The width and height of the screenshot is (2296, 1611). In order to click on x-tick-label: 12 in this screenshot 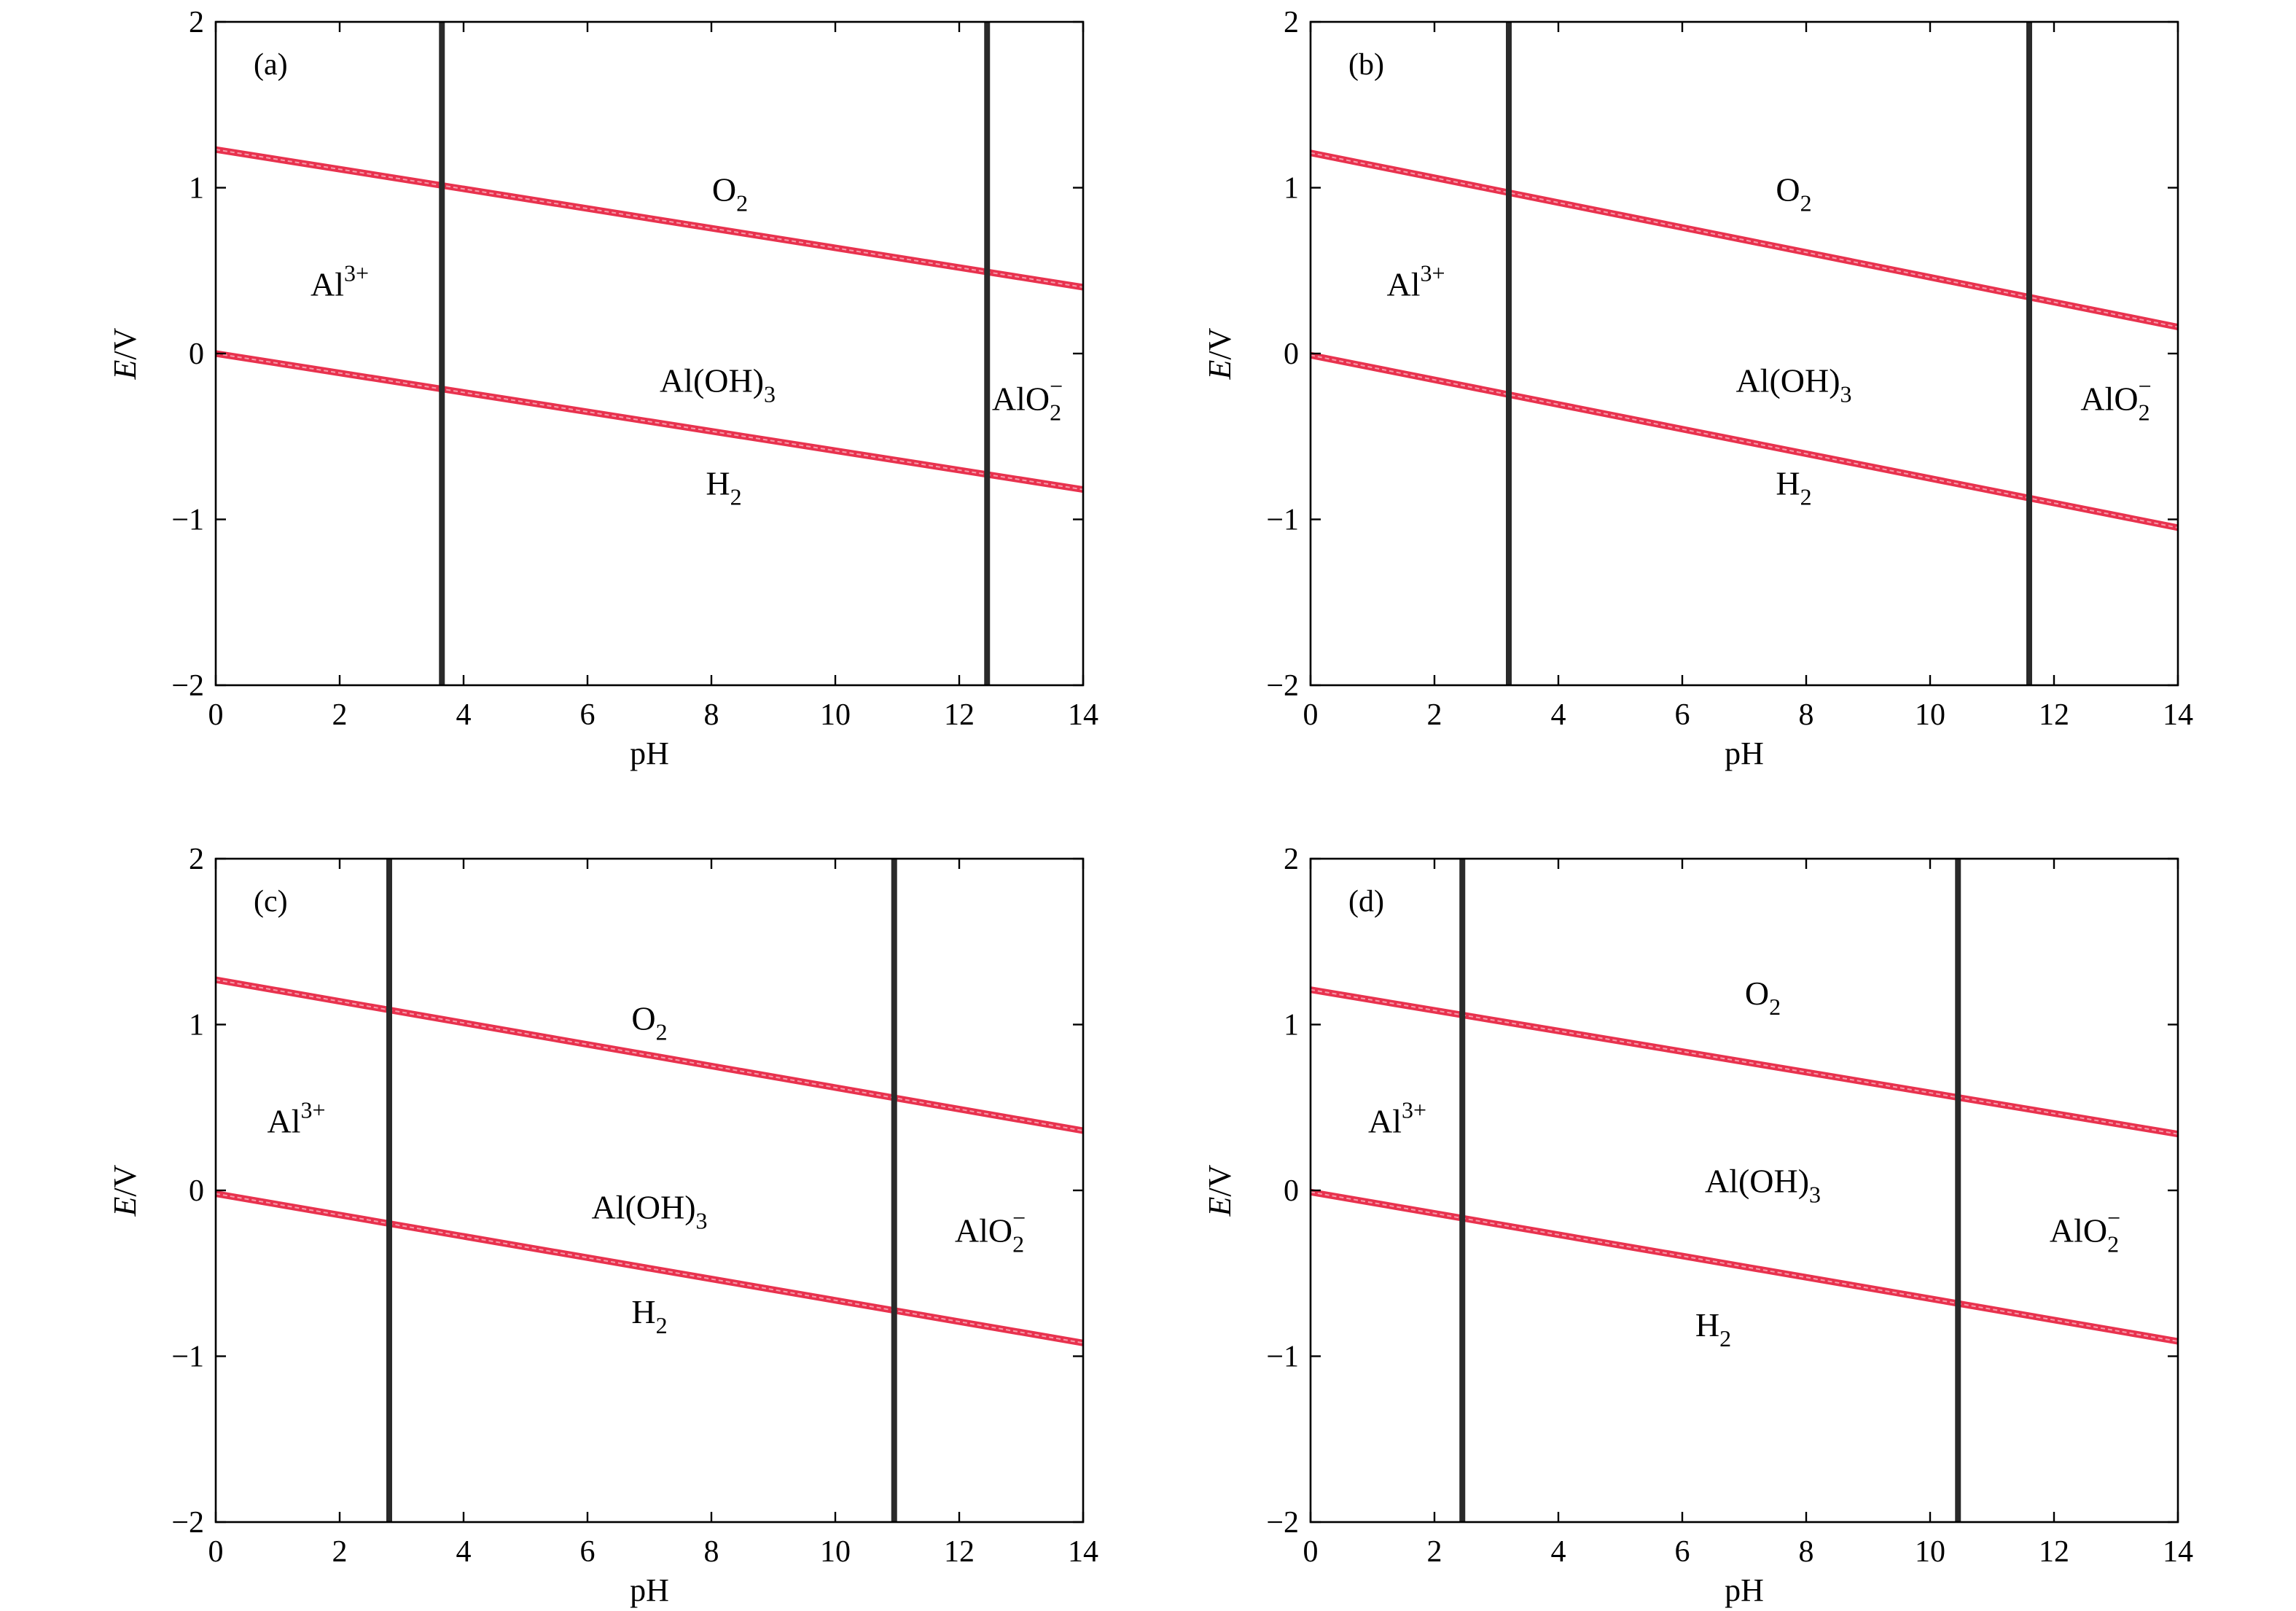, I will do `click(2054, 1552)`.